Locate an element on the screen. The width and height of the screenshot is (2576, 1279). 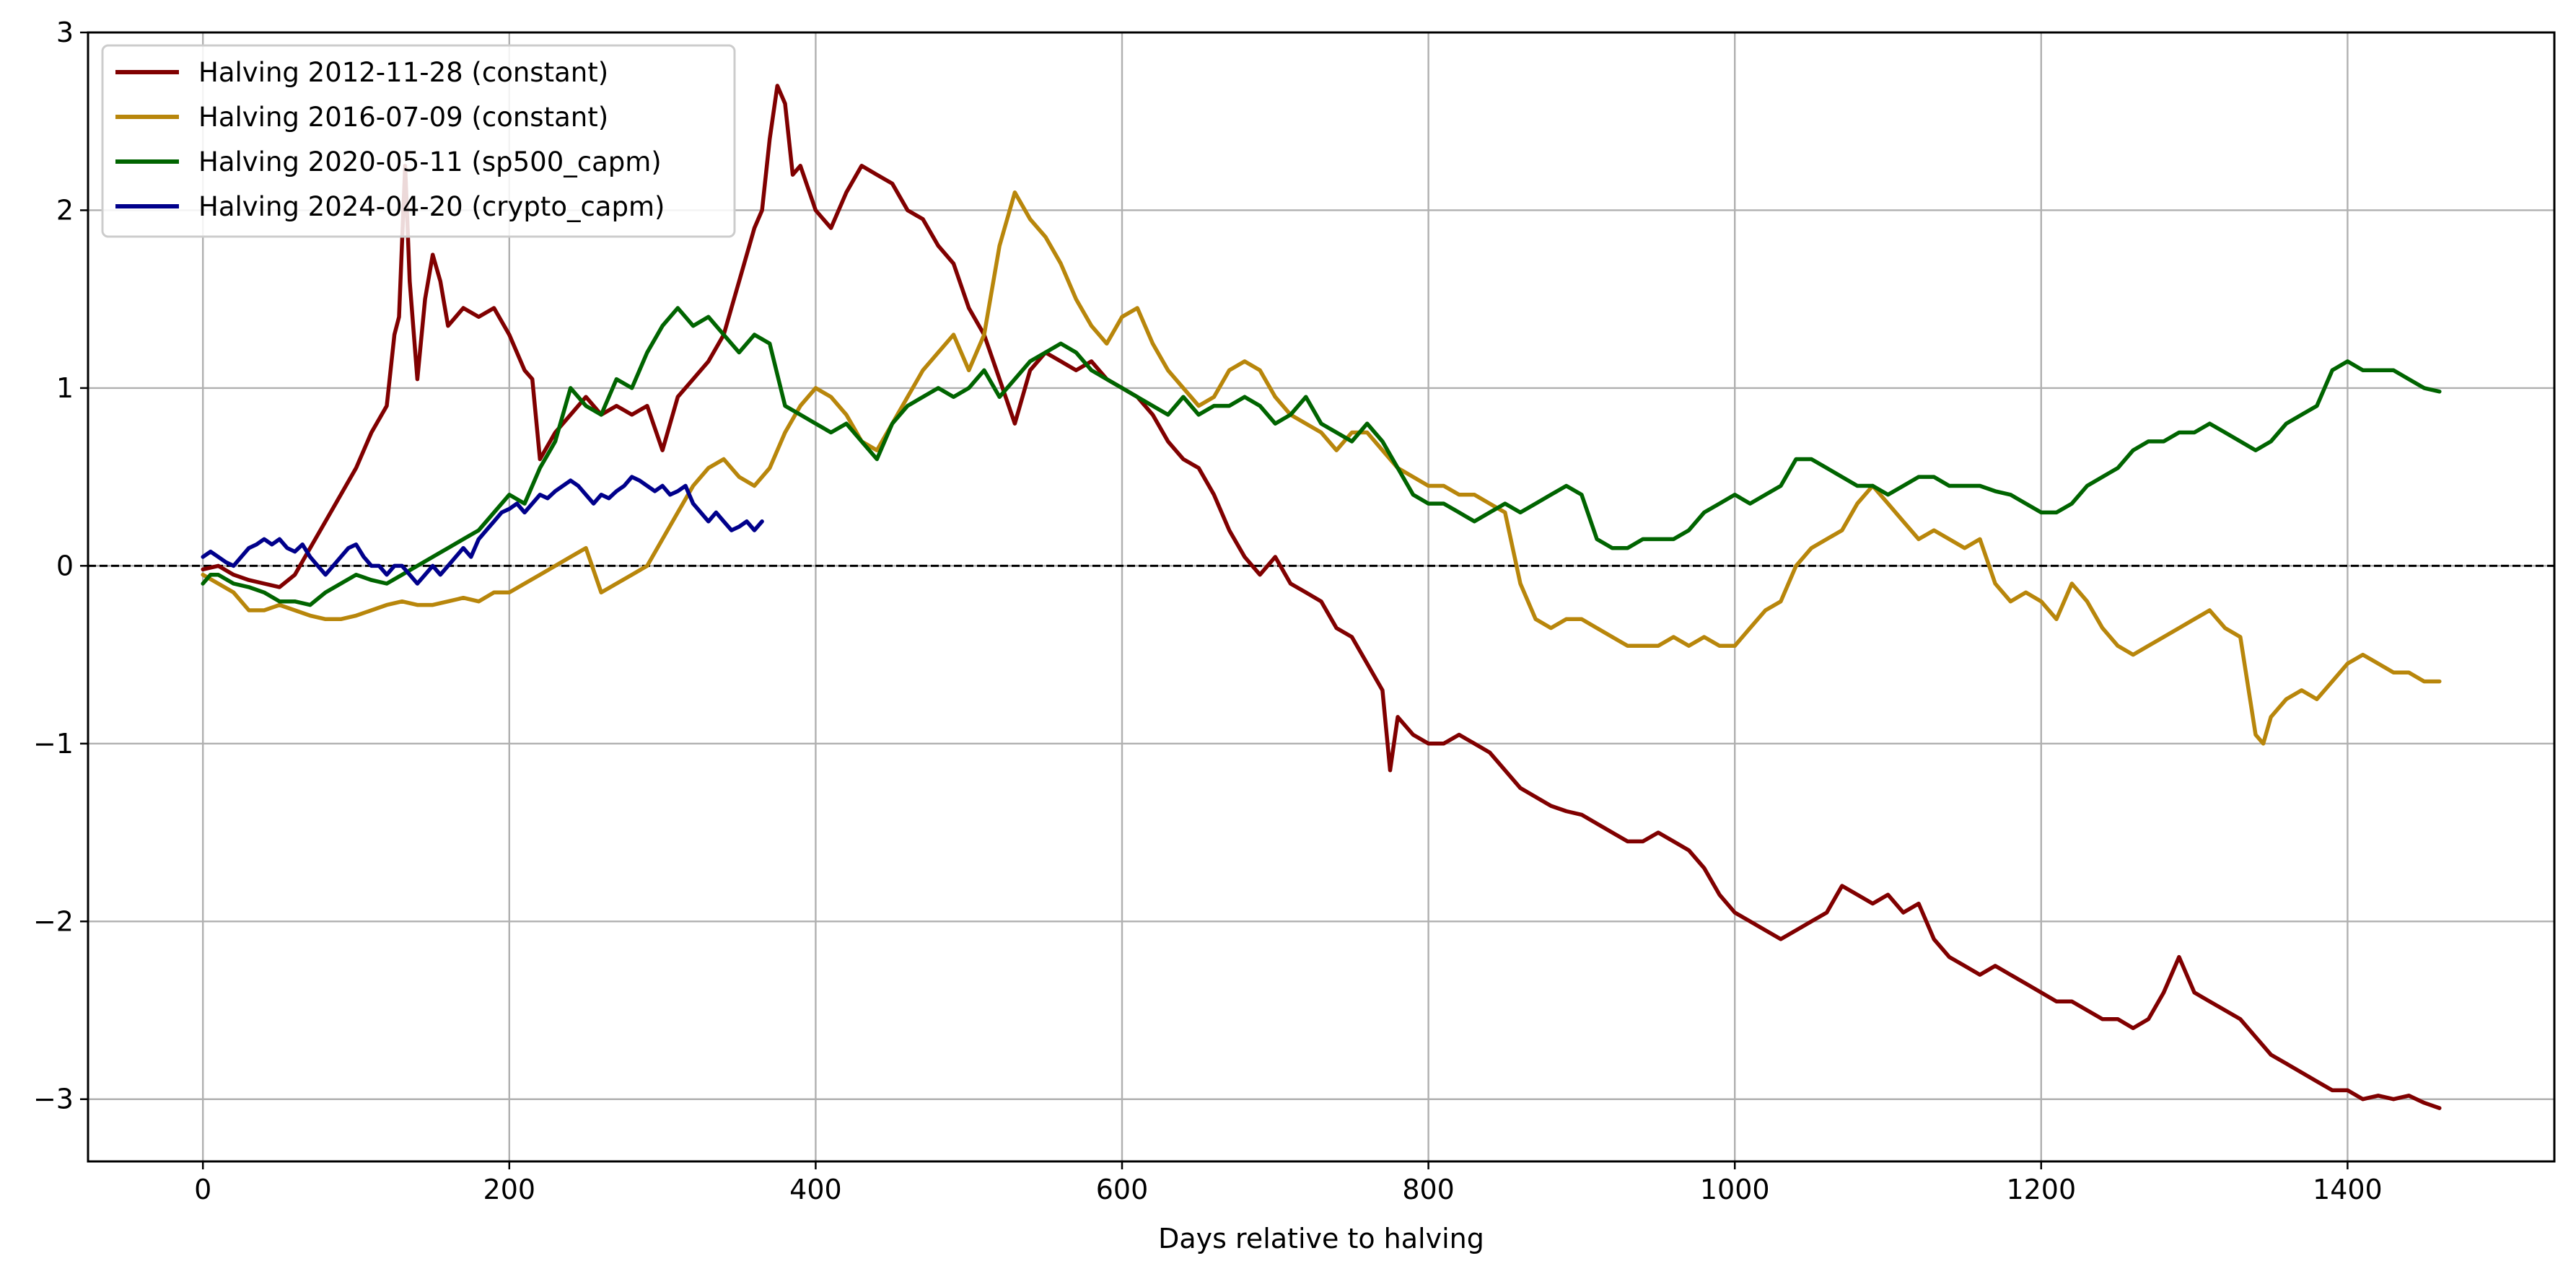
y-tick-label: 2 is located at coordinates (65, 210).